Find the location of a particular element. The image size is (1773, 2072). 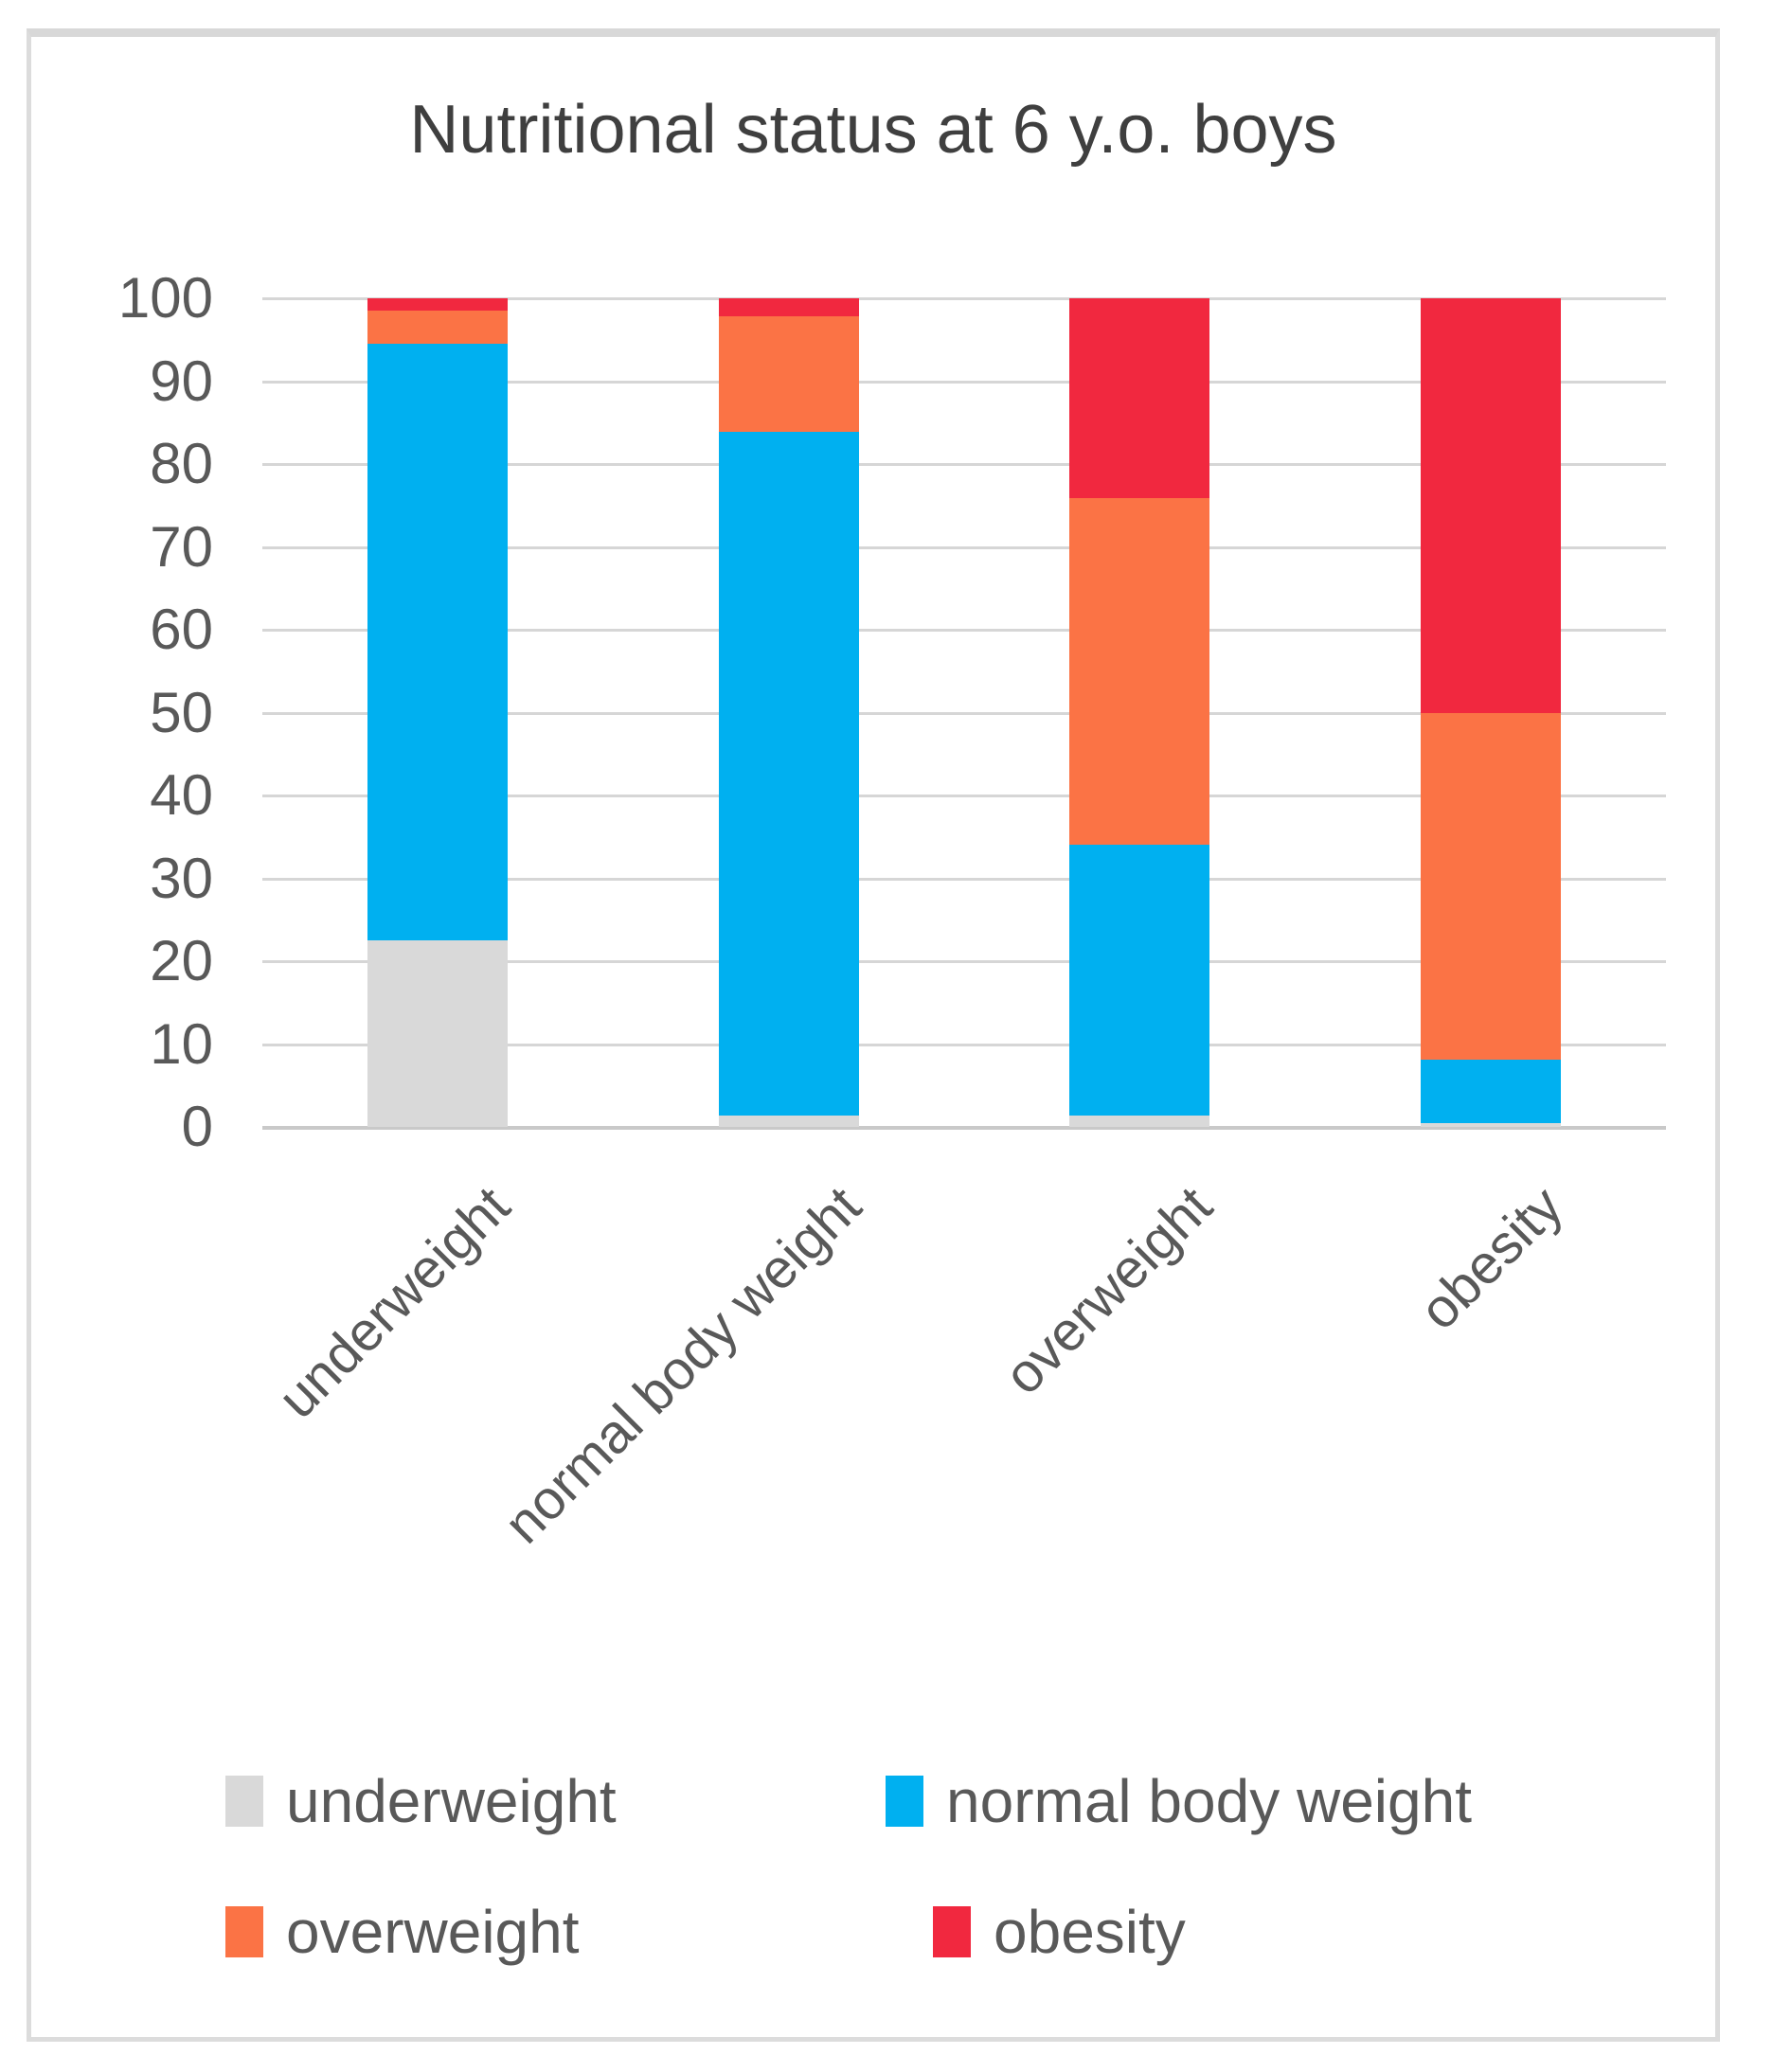

y-tick-label: 0 is located at coordinates (197, 1126).